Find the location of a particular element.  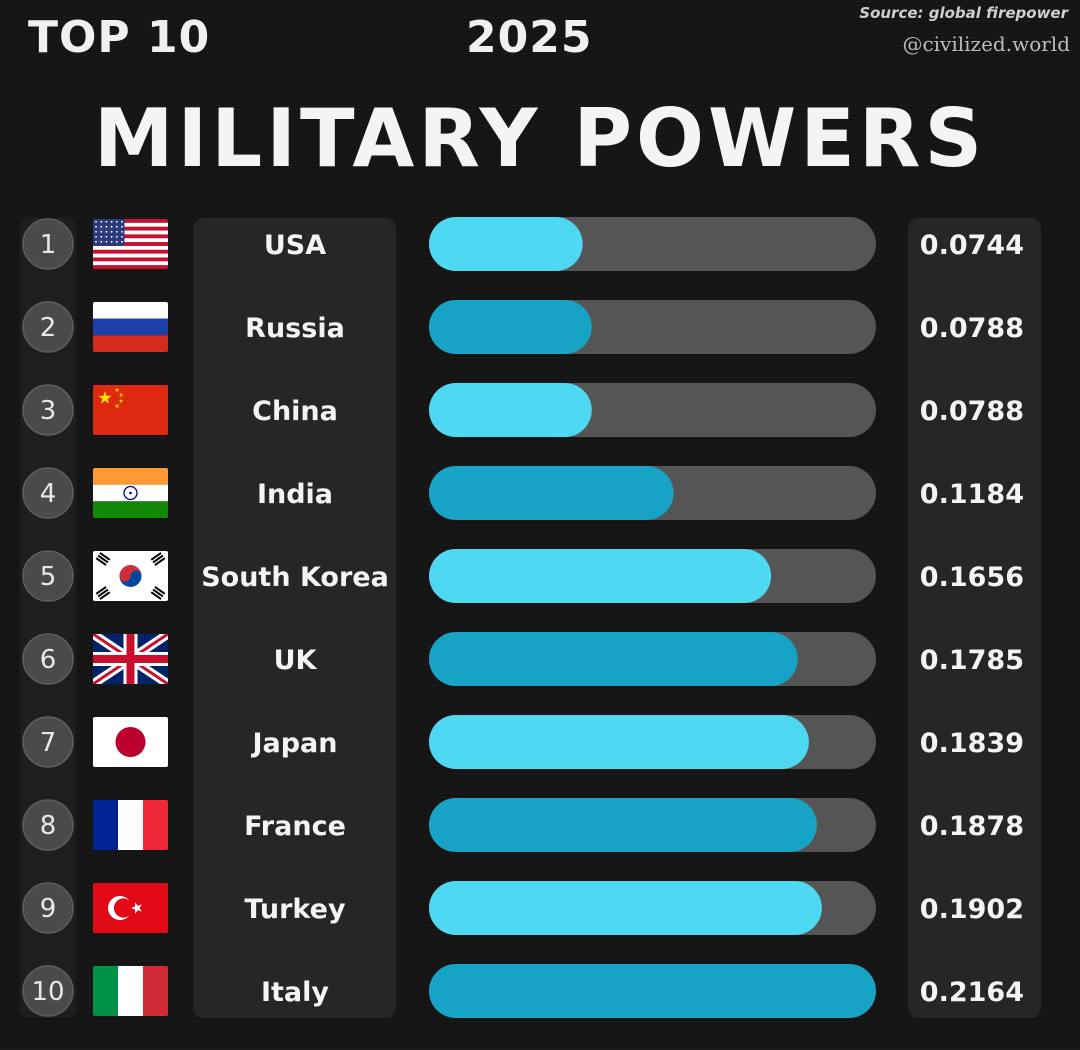

chart-row: 7 Japan 0.1839 is located at coordinates (523, 742).